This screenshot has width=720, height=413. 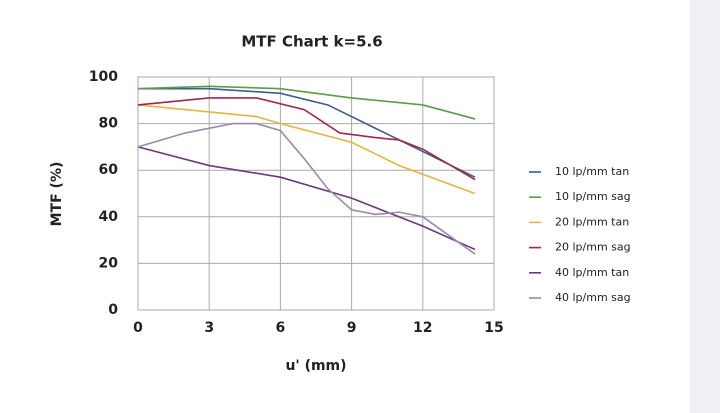 I want to click on y-tick-label: 40, so click(x=109, y=217).